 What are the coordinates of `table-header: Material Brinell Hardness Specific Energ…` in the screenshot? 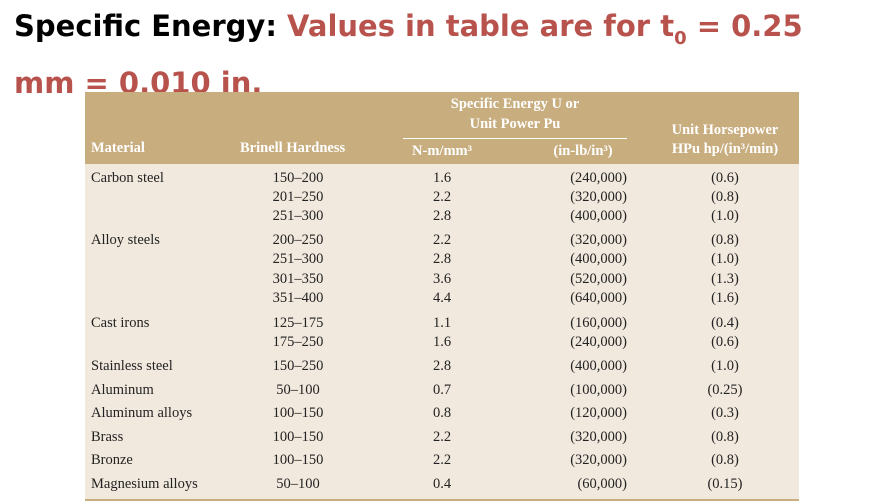 It's located at (442, 128).